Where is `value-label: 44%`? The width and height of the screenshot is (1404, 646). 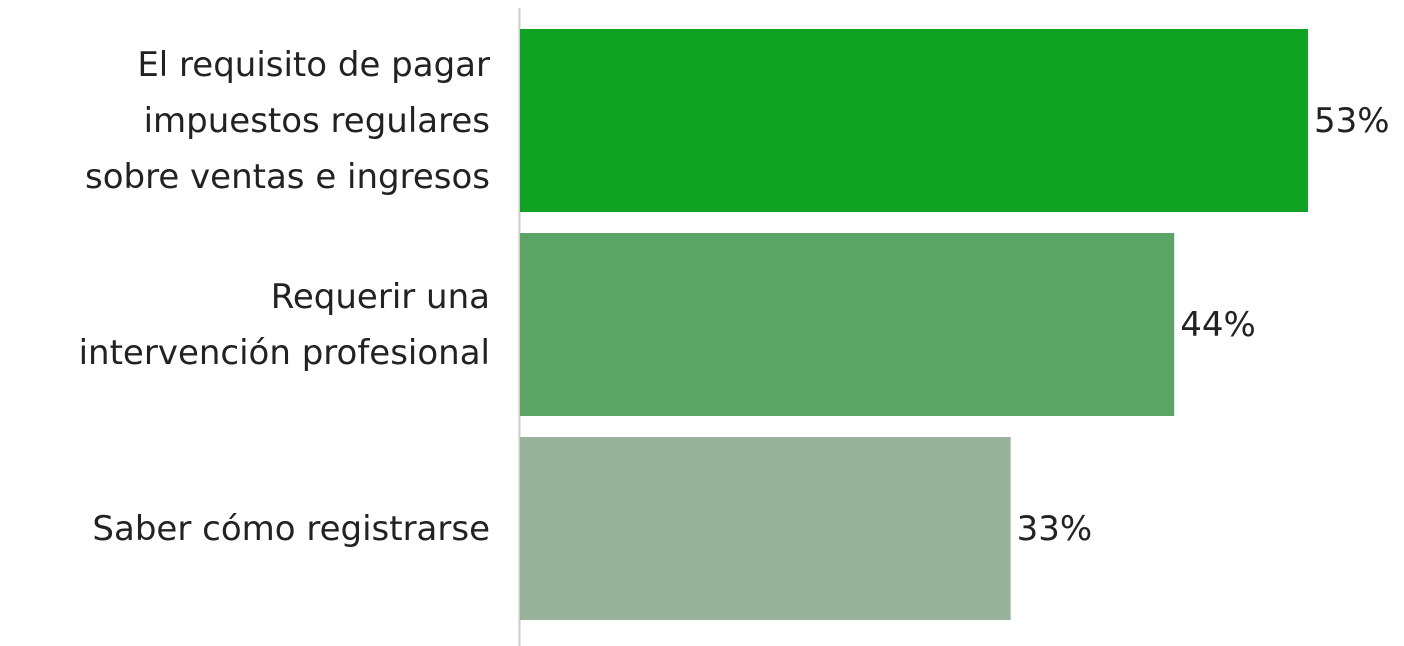 value-label: 44% is located at coordinates (1218, 324).